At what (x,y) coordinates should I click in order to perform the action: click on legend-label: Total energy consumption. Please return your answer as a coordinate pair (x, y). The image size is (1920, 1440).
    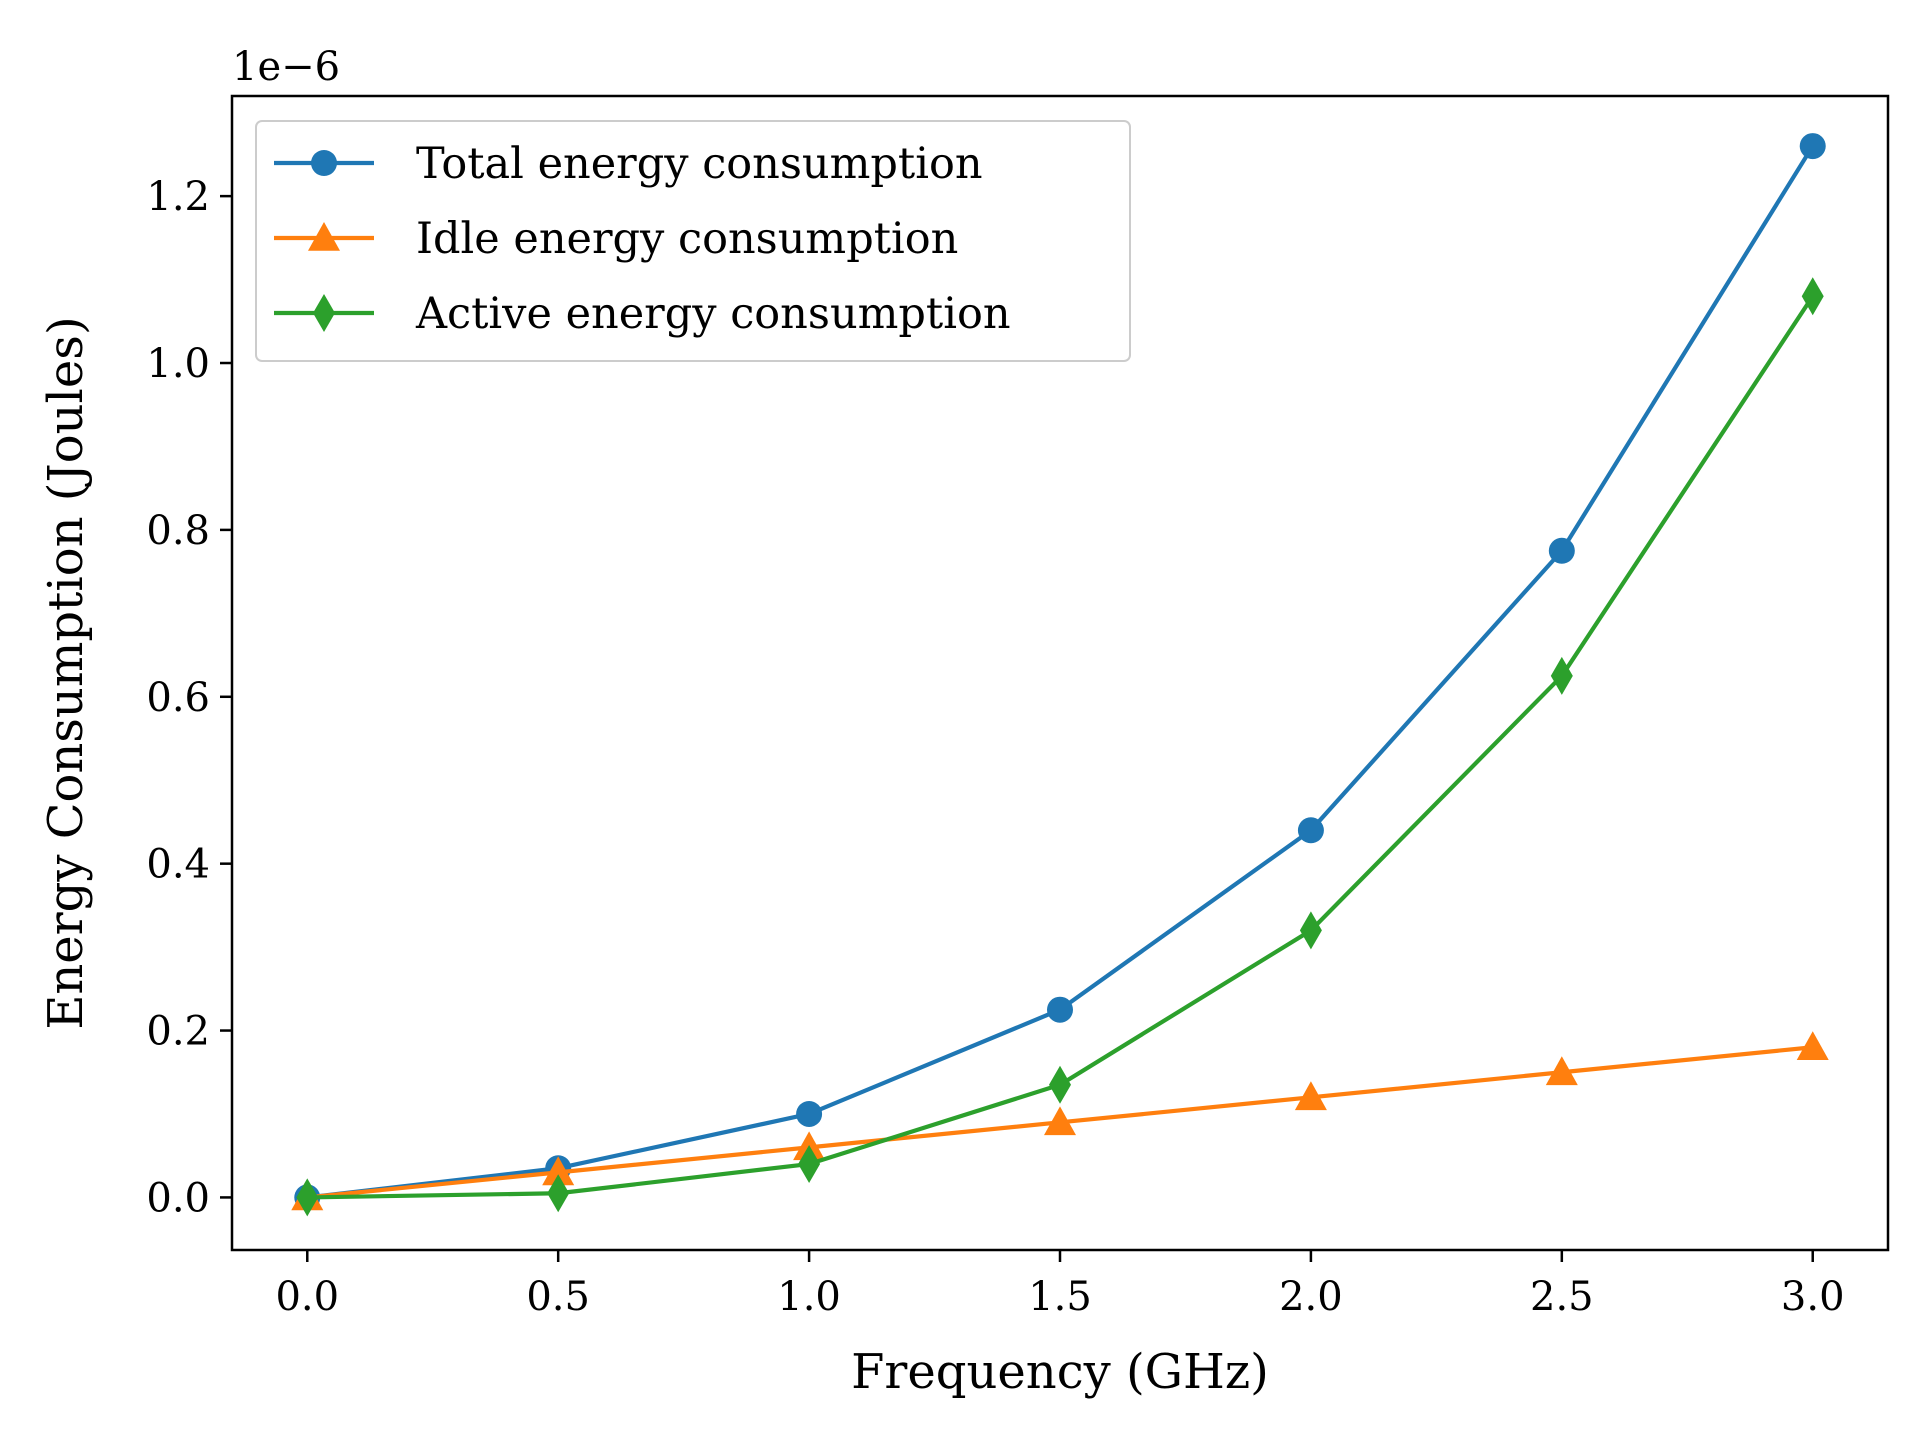
    Looking at the image, I should click on (699, 164).